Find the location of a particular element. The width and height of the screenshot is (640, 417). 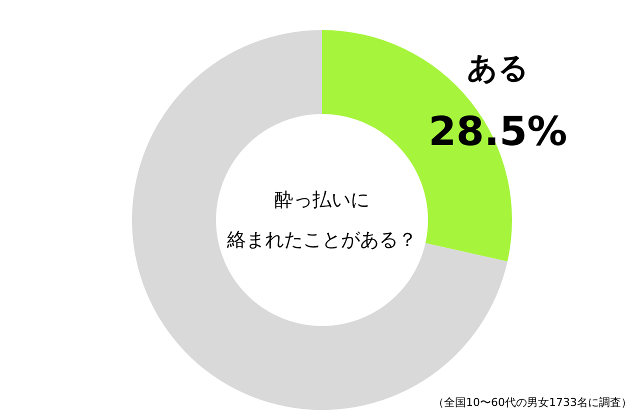

text: （全国10〜60代の男女1733名に調査） is located at coordinates (532, 402).